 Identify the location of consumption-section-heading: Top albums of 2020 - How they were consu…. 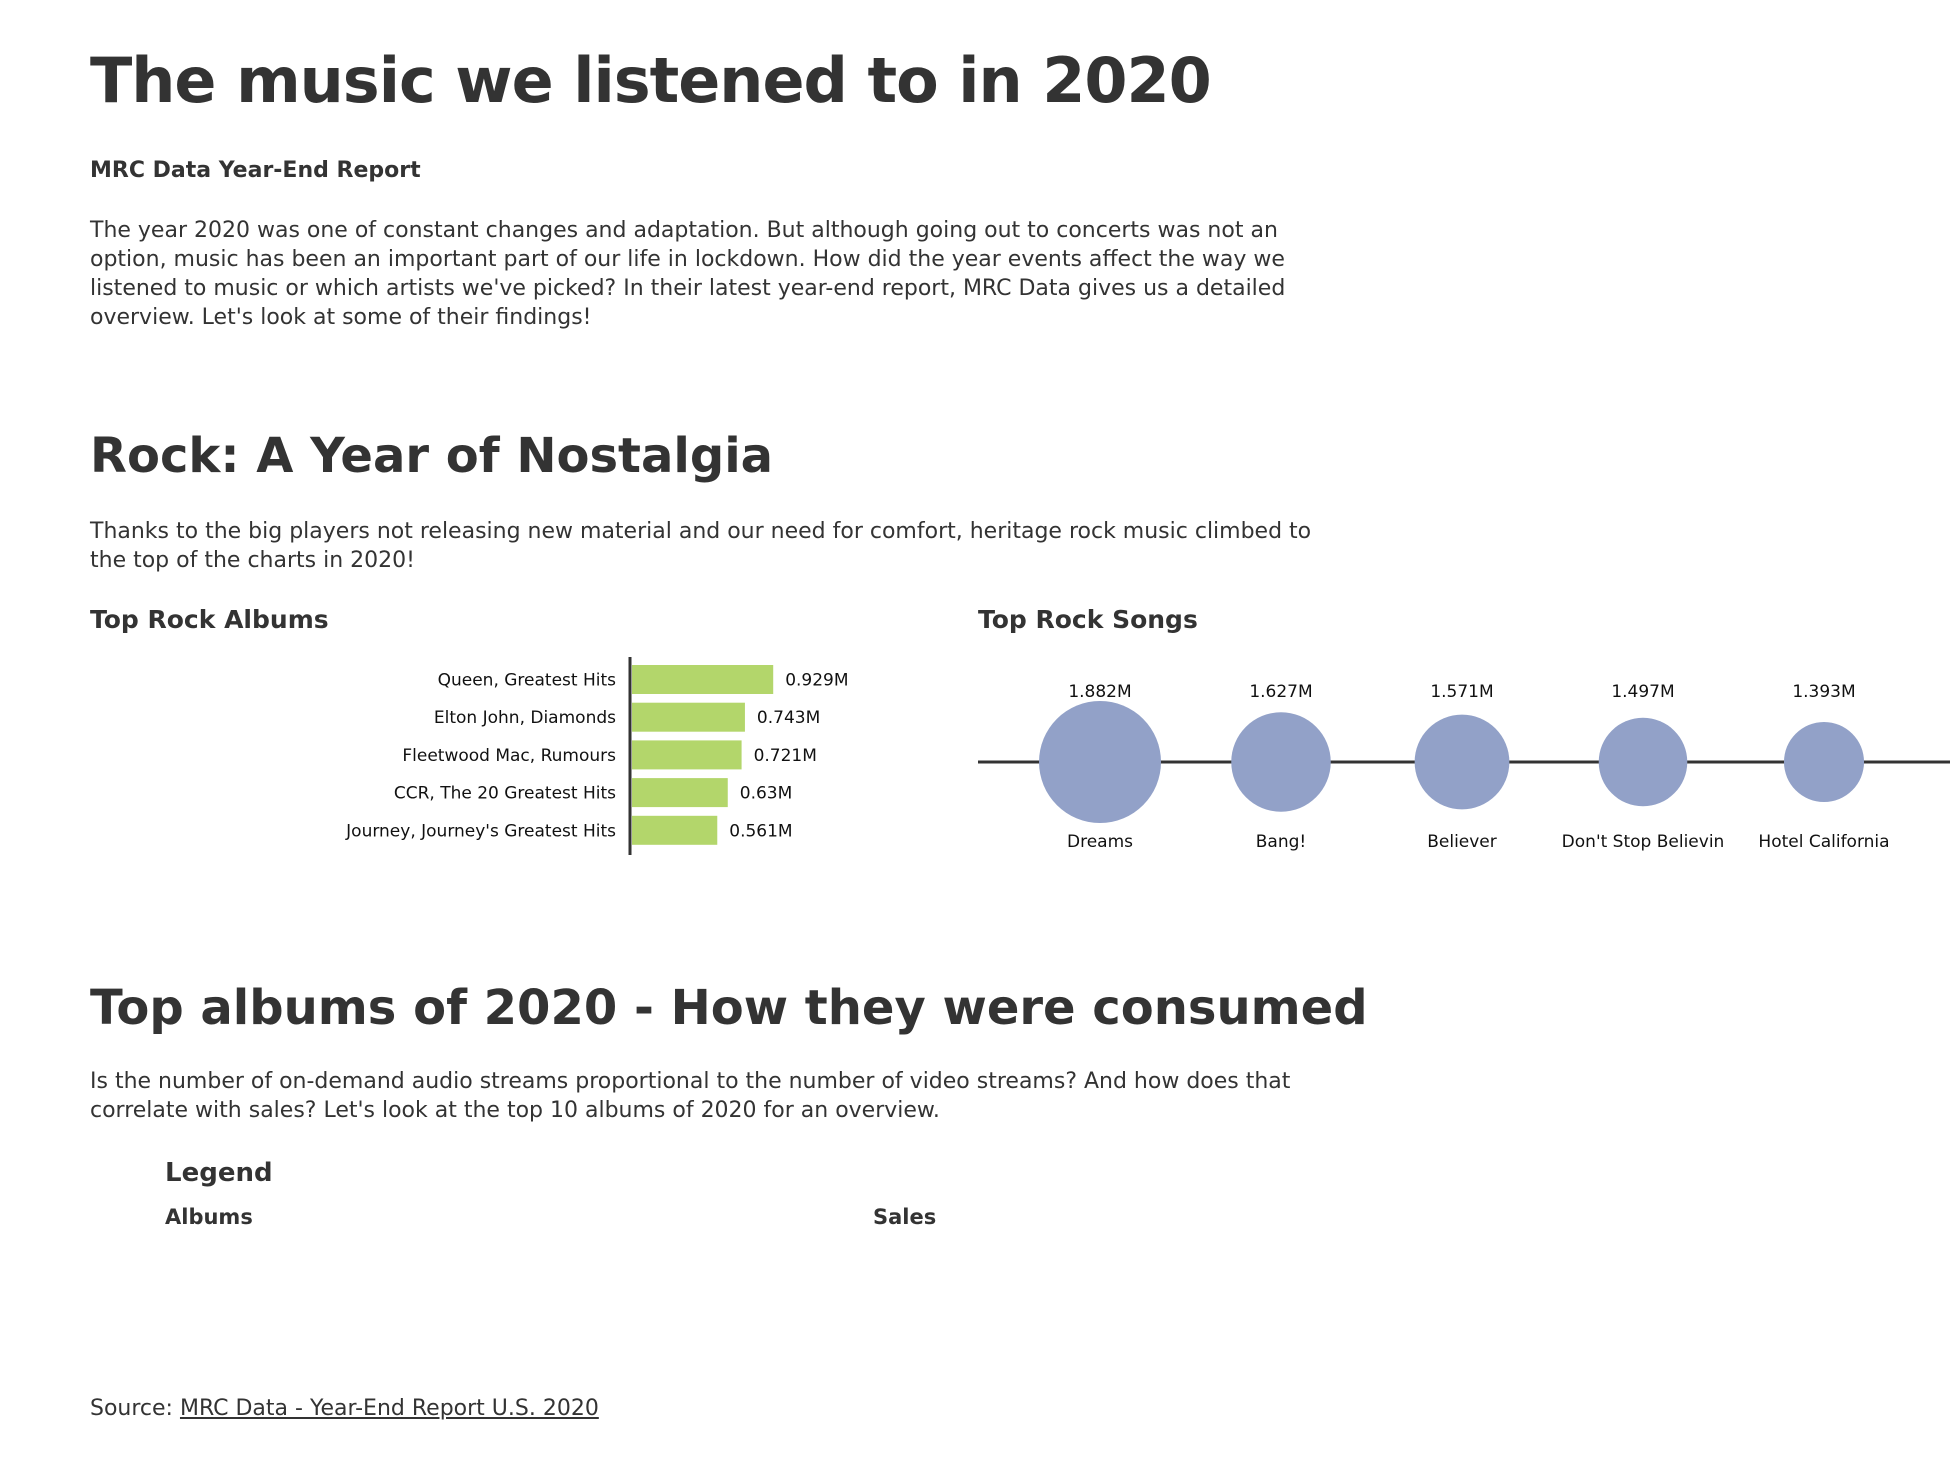
(729, 1008).